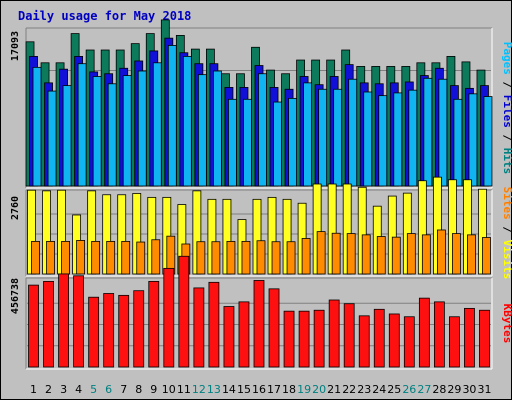 The width and height of the screenshot is (512, 400). I want to click on x-tick-label-day-4: 4, so click(78, 389).